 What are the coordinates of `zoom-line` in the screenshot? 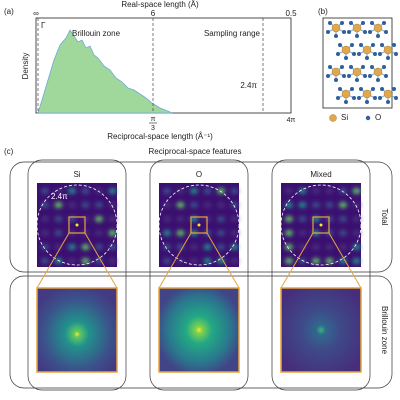 It's located at (53, 260).